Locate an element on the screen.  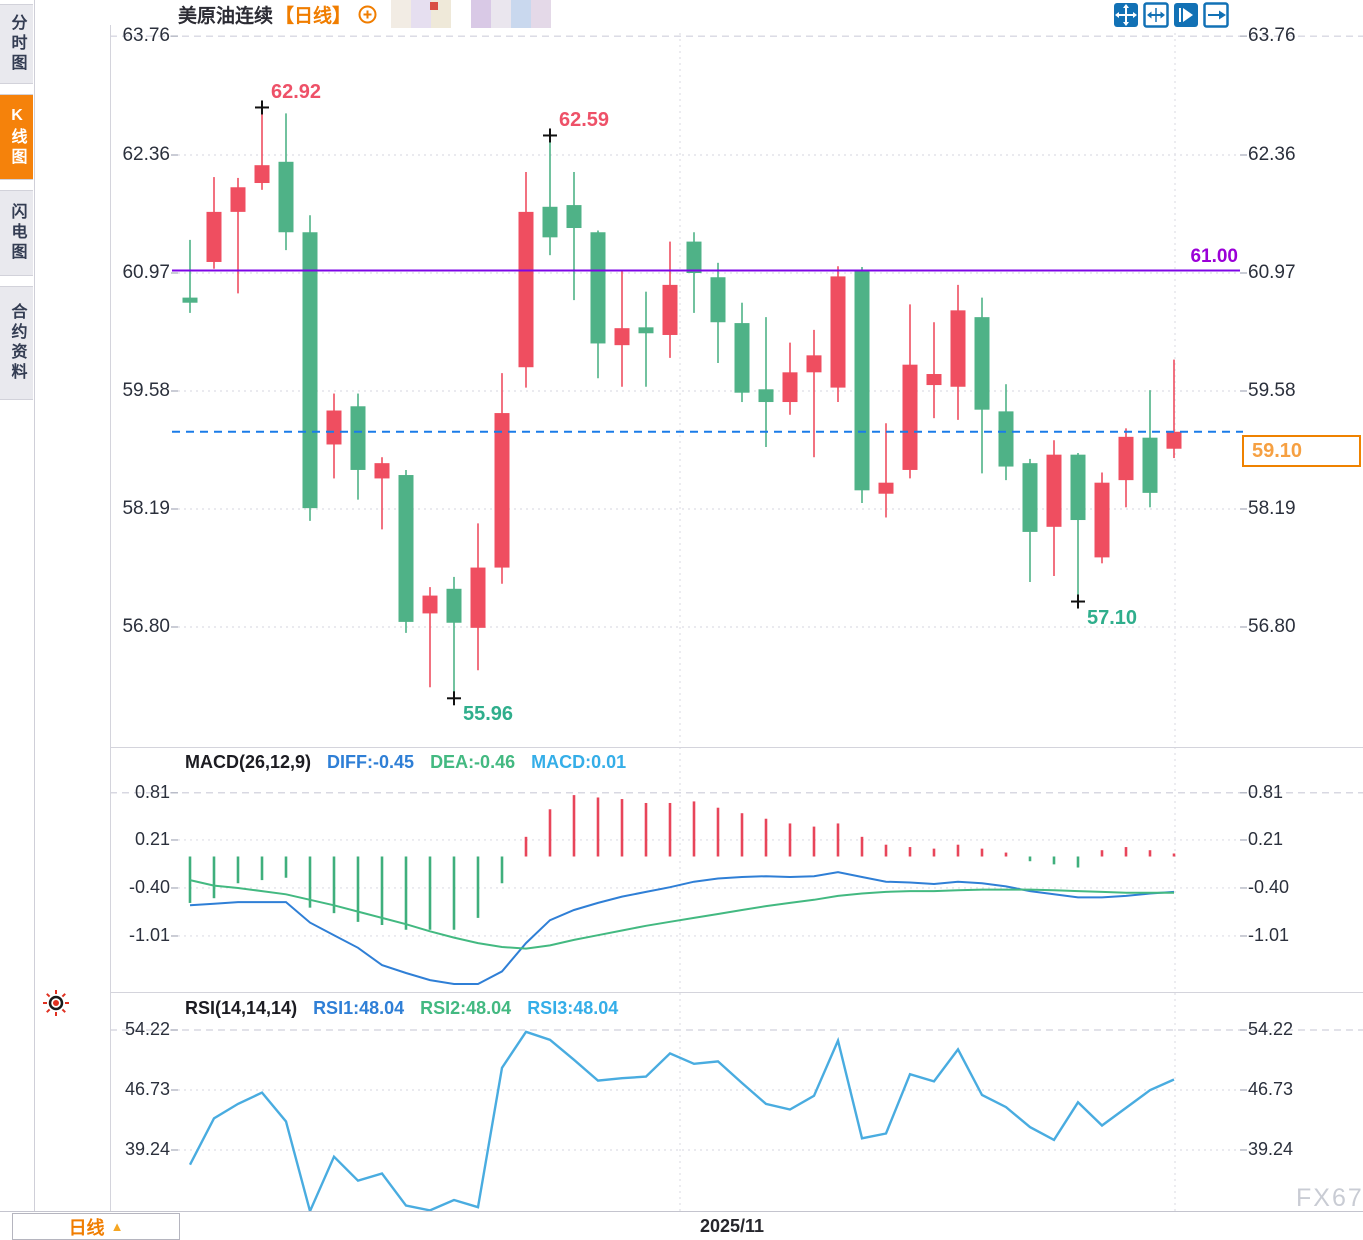
chart-header: 美原油连续 【日线】 is located at coordinates (365, 14).